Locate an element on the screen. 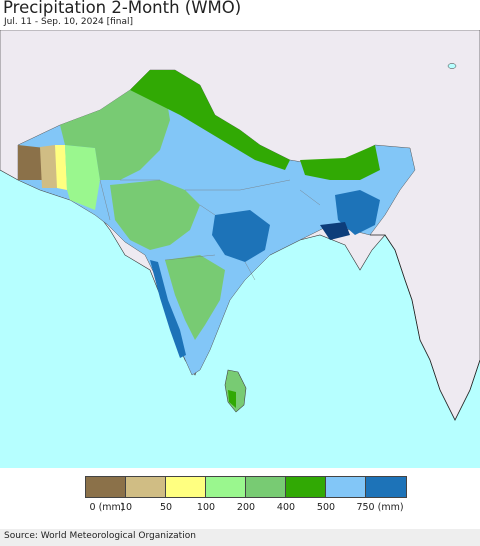 This screenshot has height=546, width=480. legend-color-bar is located at coordinates (246, 487).